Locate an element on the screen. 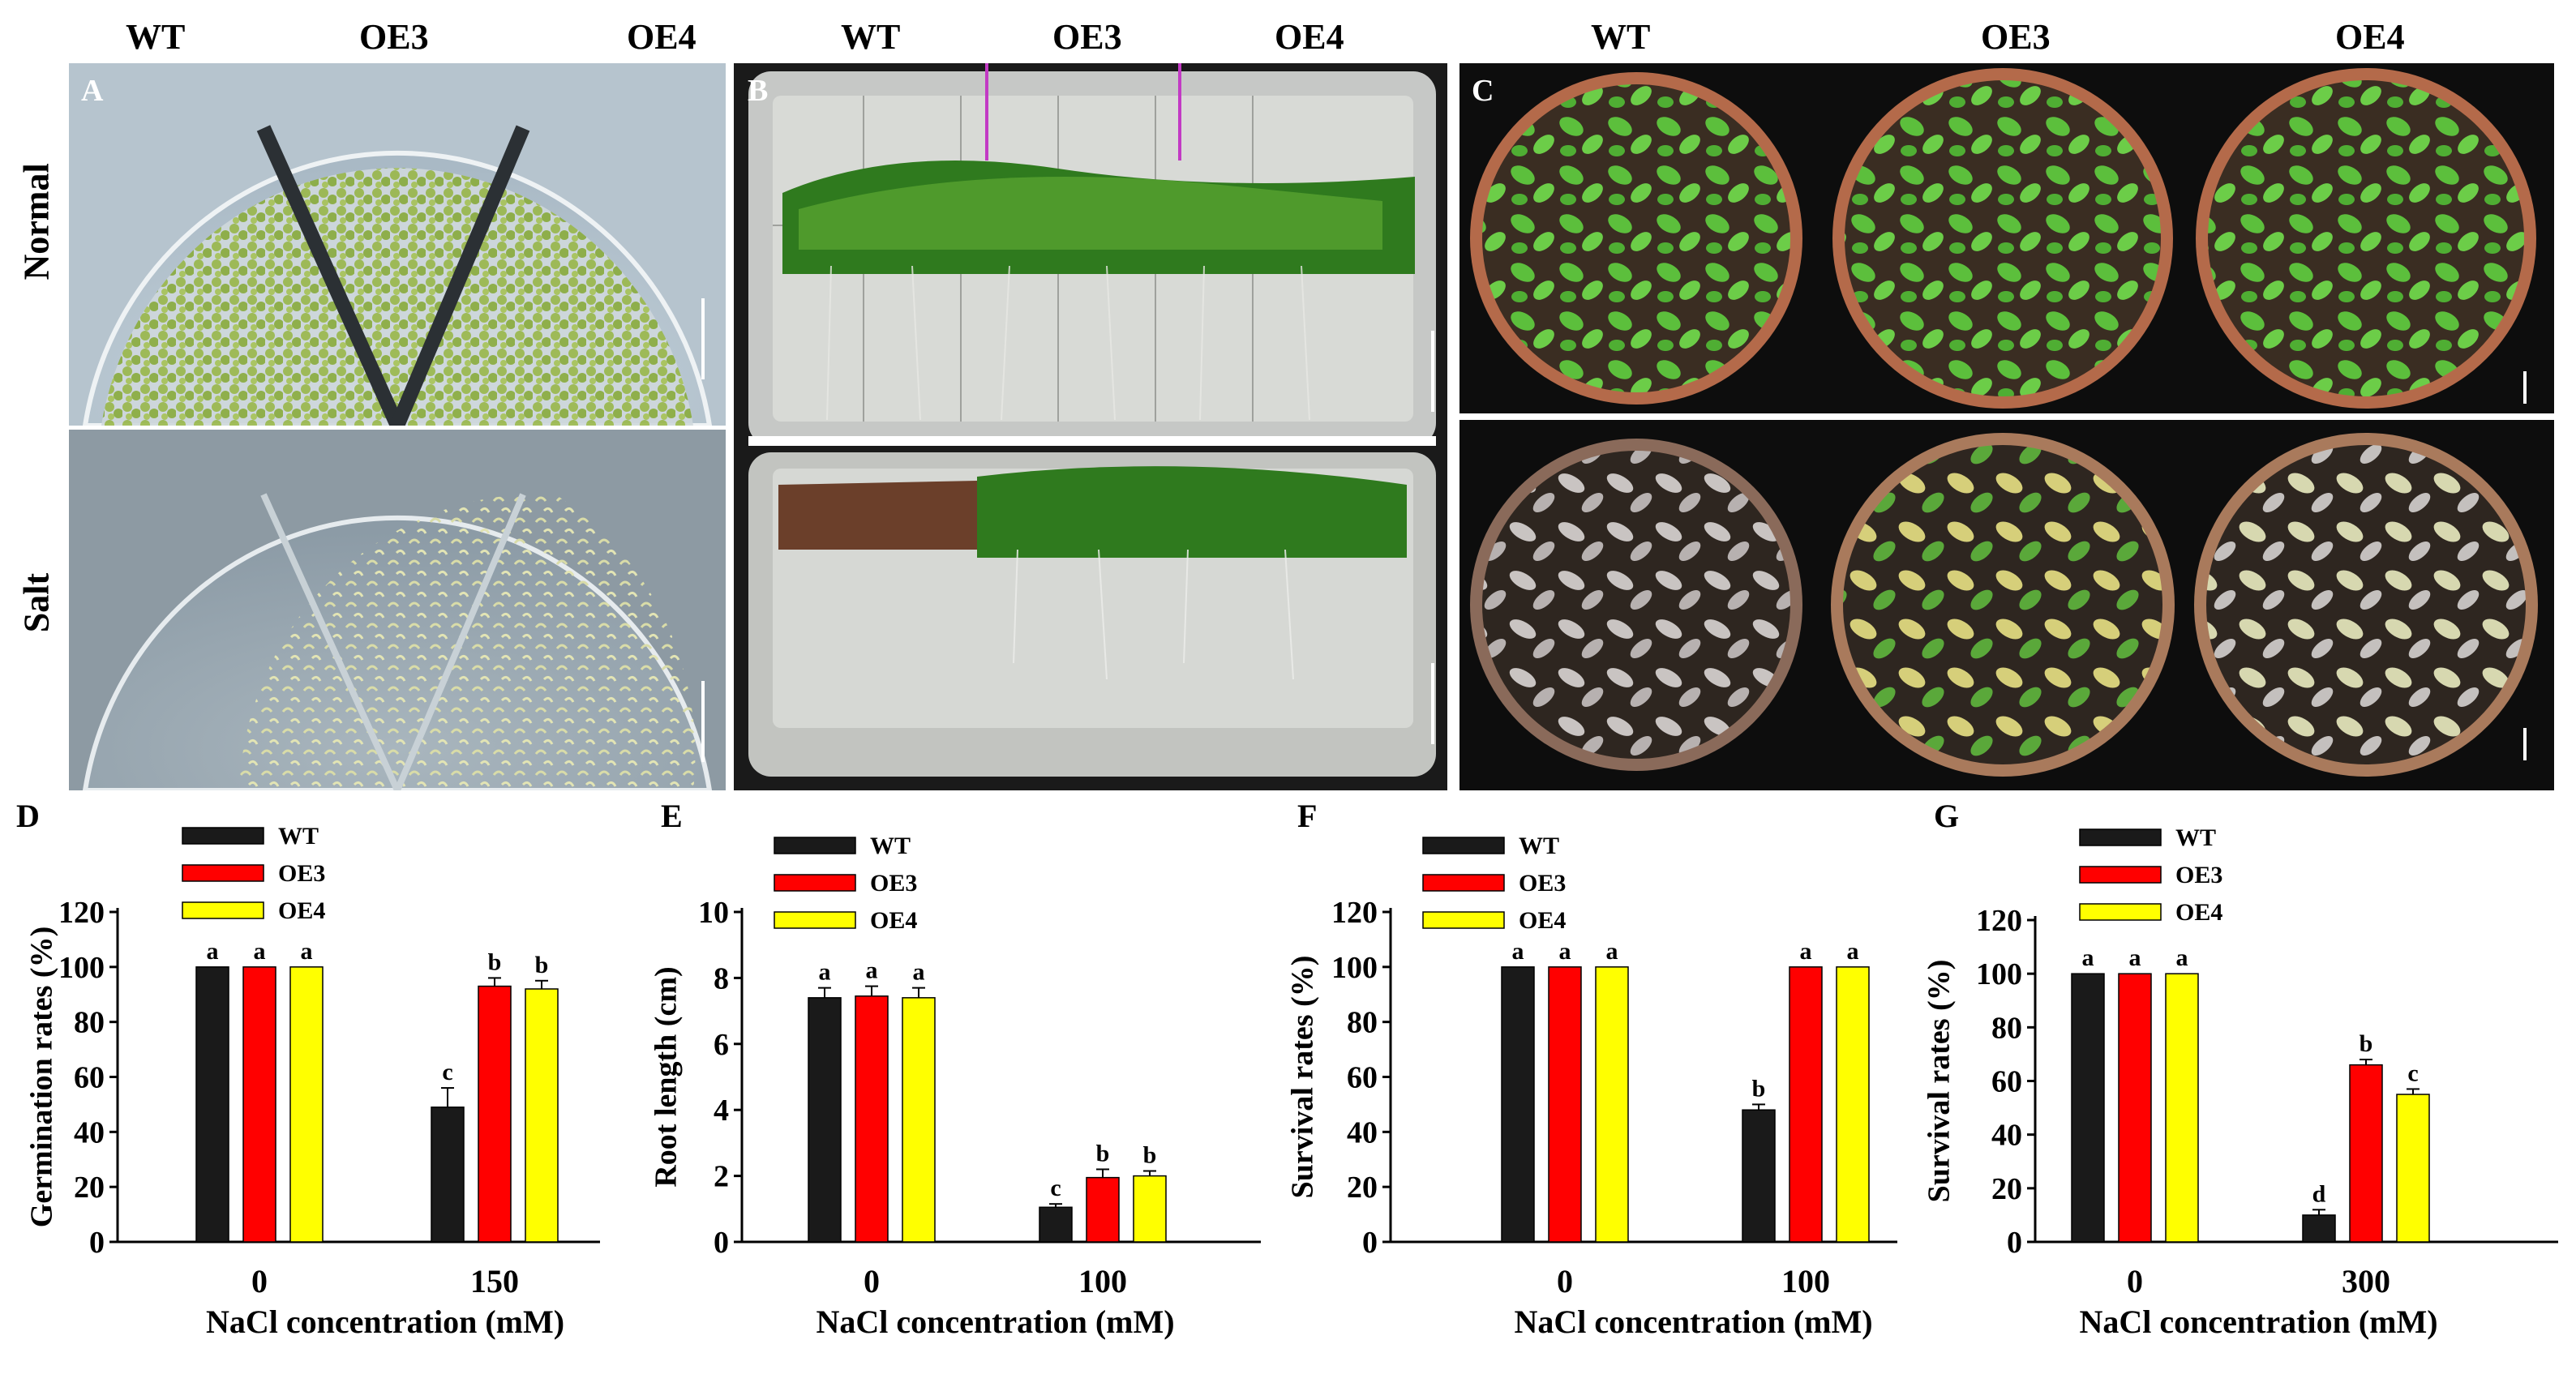 The height and width of the screenshot is (1387, 2576). panel-letter-f: F is located at coordinates (1307, 816).